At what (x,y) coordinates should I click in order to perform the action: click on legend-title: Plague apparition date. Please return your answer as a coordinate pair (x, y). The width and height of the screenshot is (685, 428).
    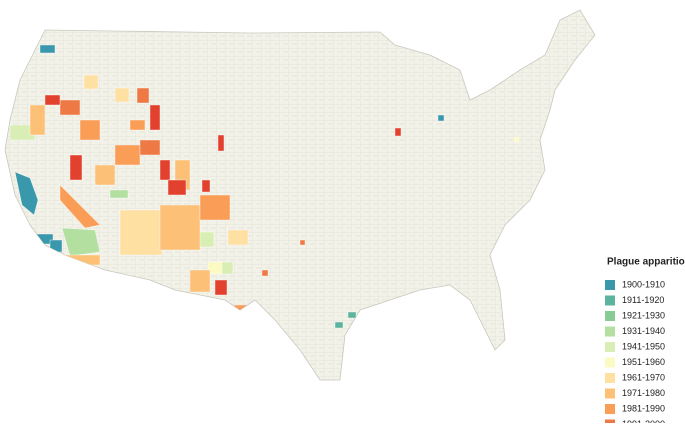
    Looking at the image, I should click on (646, 262).